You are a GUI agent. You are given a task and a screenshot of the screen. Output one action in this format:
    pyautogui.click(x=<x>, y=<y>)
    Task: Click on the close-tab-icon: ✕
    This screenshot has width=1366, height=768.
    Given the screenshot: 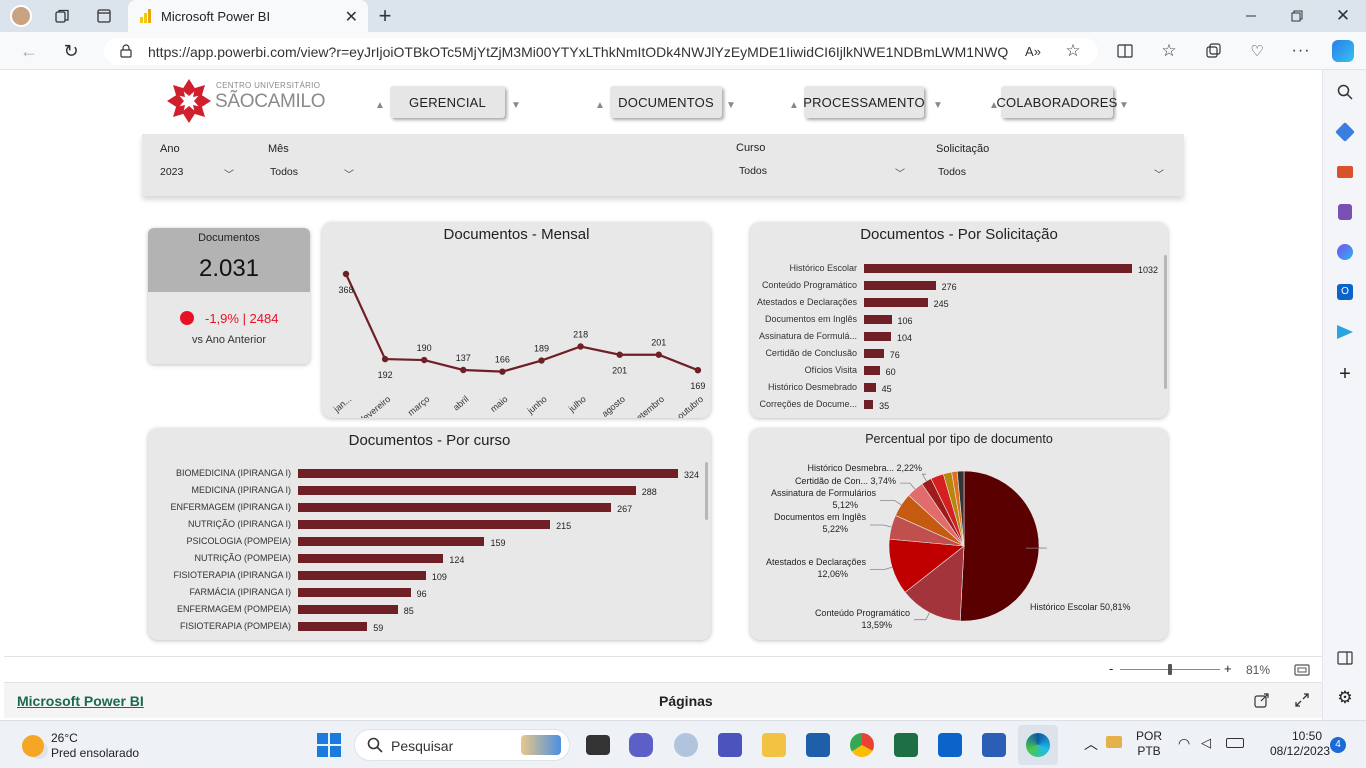 What is the action you would take?
    pyautogui.click(x=351, y=17)
    